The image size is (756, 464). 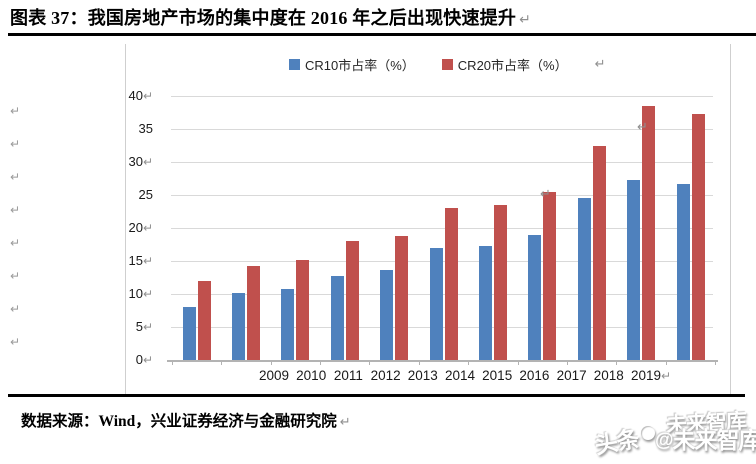 What do you see at coordinates (442, 361) in the screenshot?
I see `x-axis-line` at bounding box center [442, 361].